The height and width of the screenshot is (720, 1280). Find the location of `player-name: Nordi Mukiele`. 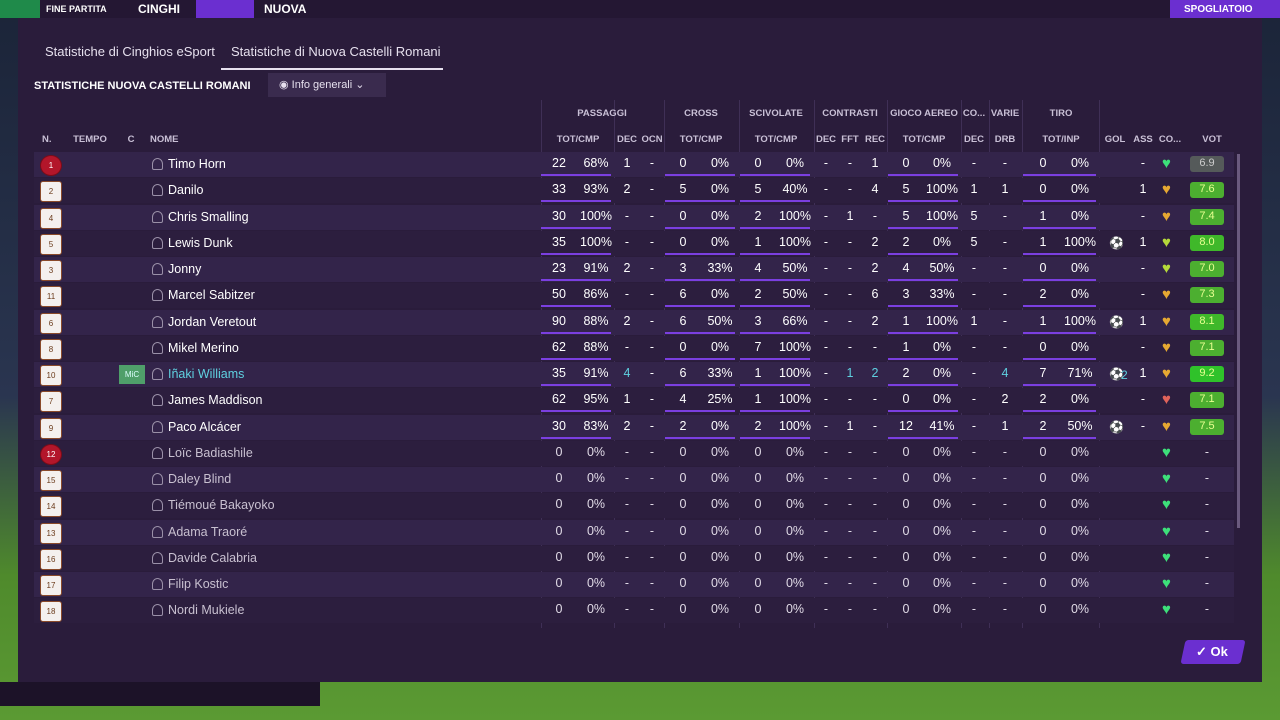

player-name: Nordi Mukiele is located at coordinates (206, 610).